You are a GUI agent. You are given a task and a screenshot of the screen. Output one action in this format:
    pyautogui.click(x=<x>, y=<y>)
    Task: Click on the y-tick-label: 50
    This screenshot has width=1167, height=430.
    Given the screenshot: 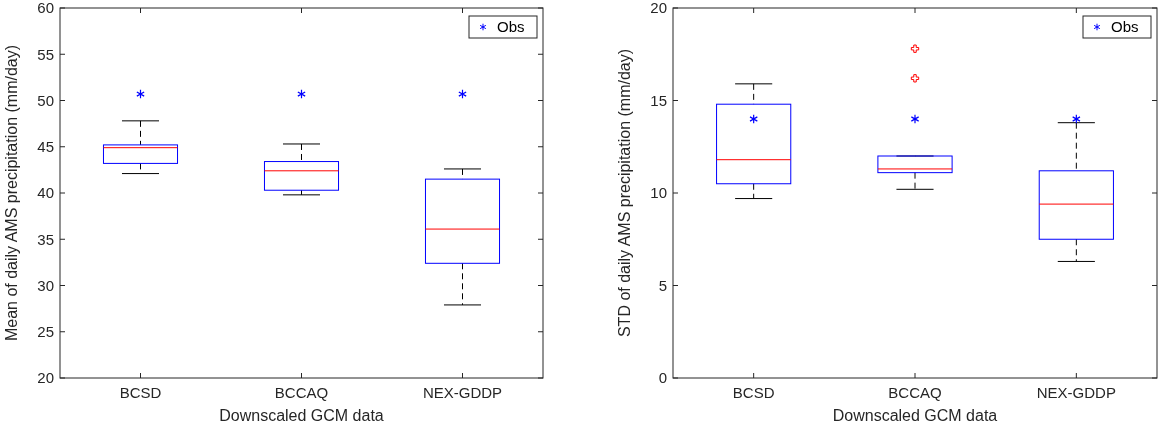 What is the action you would take?
    pyautogui.click(x=45, y=100)
    